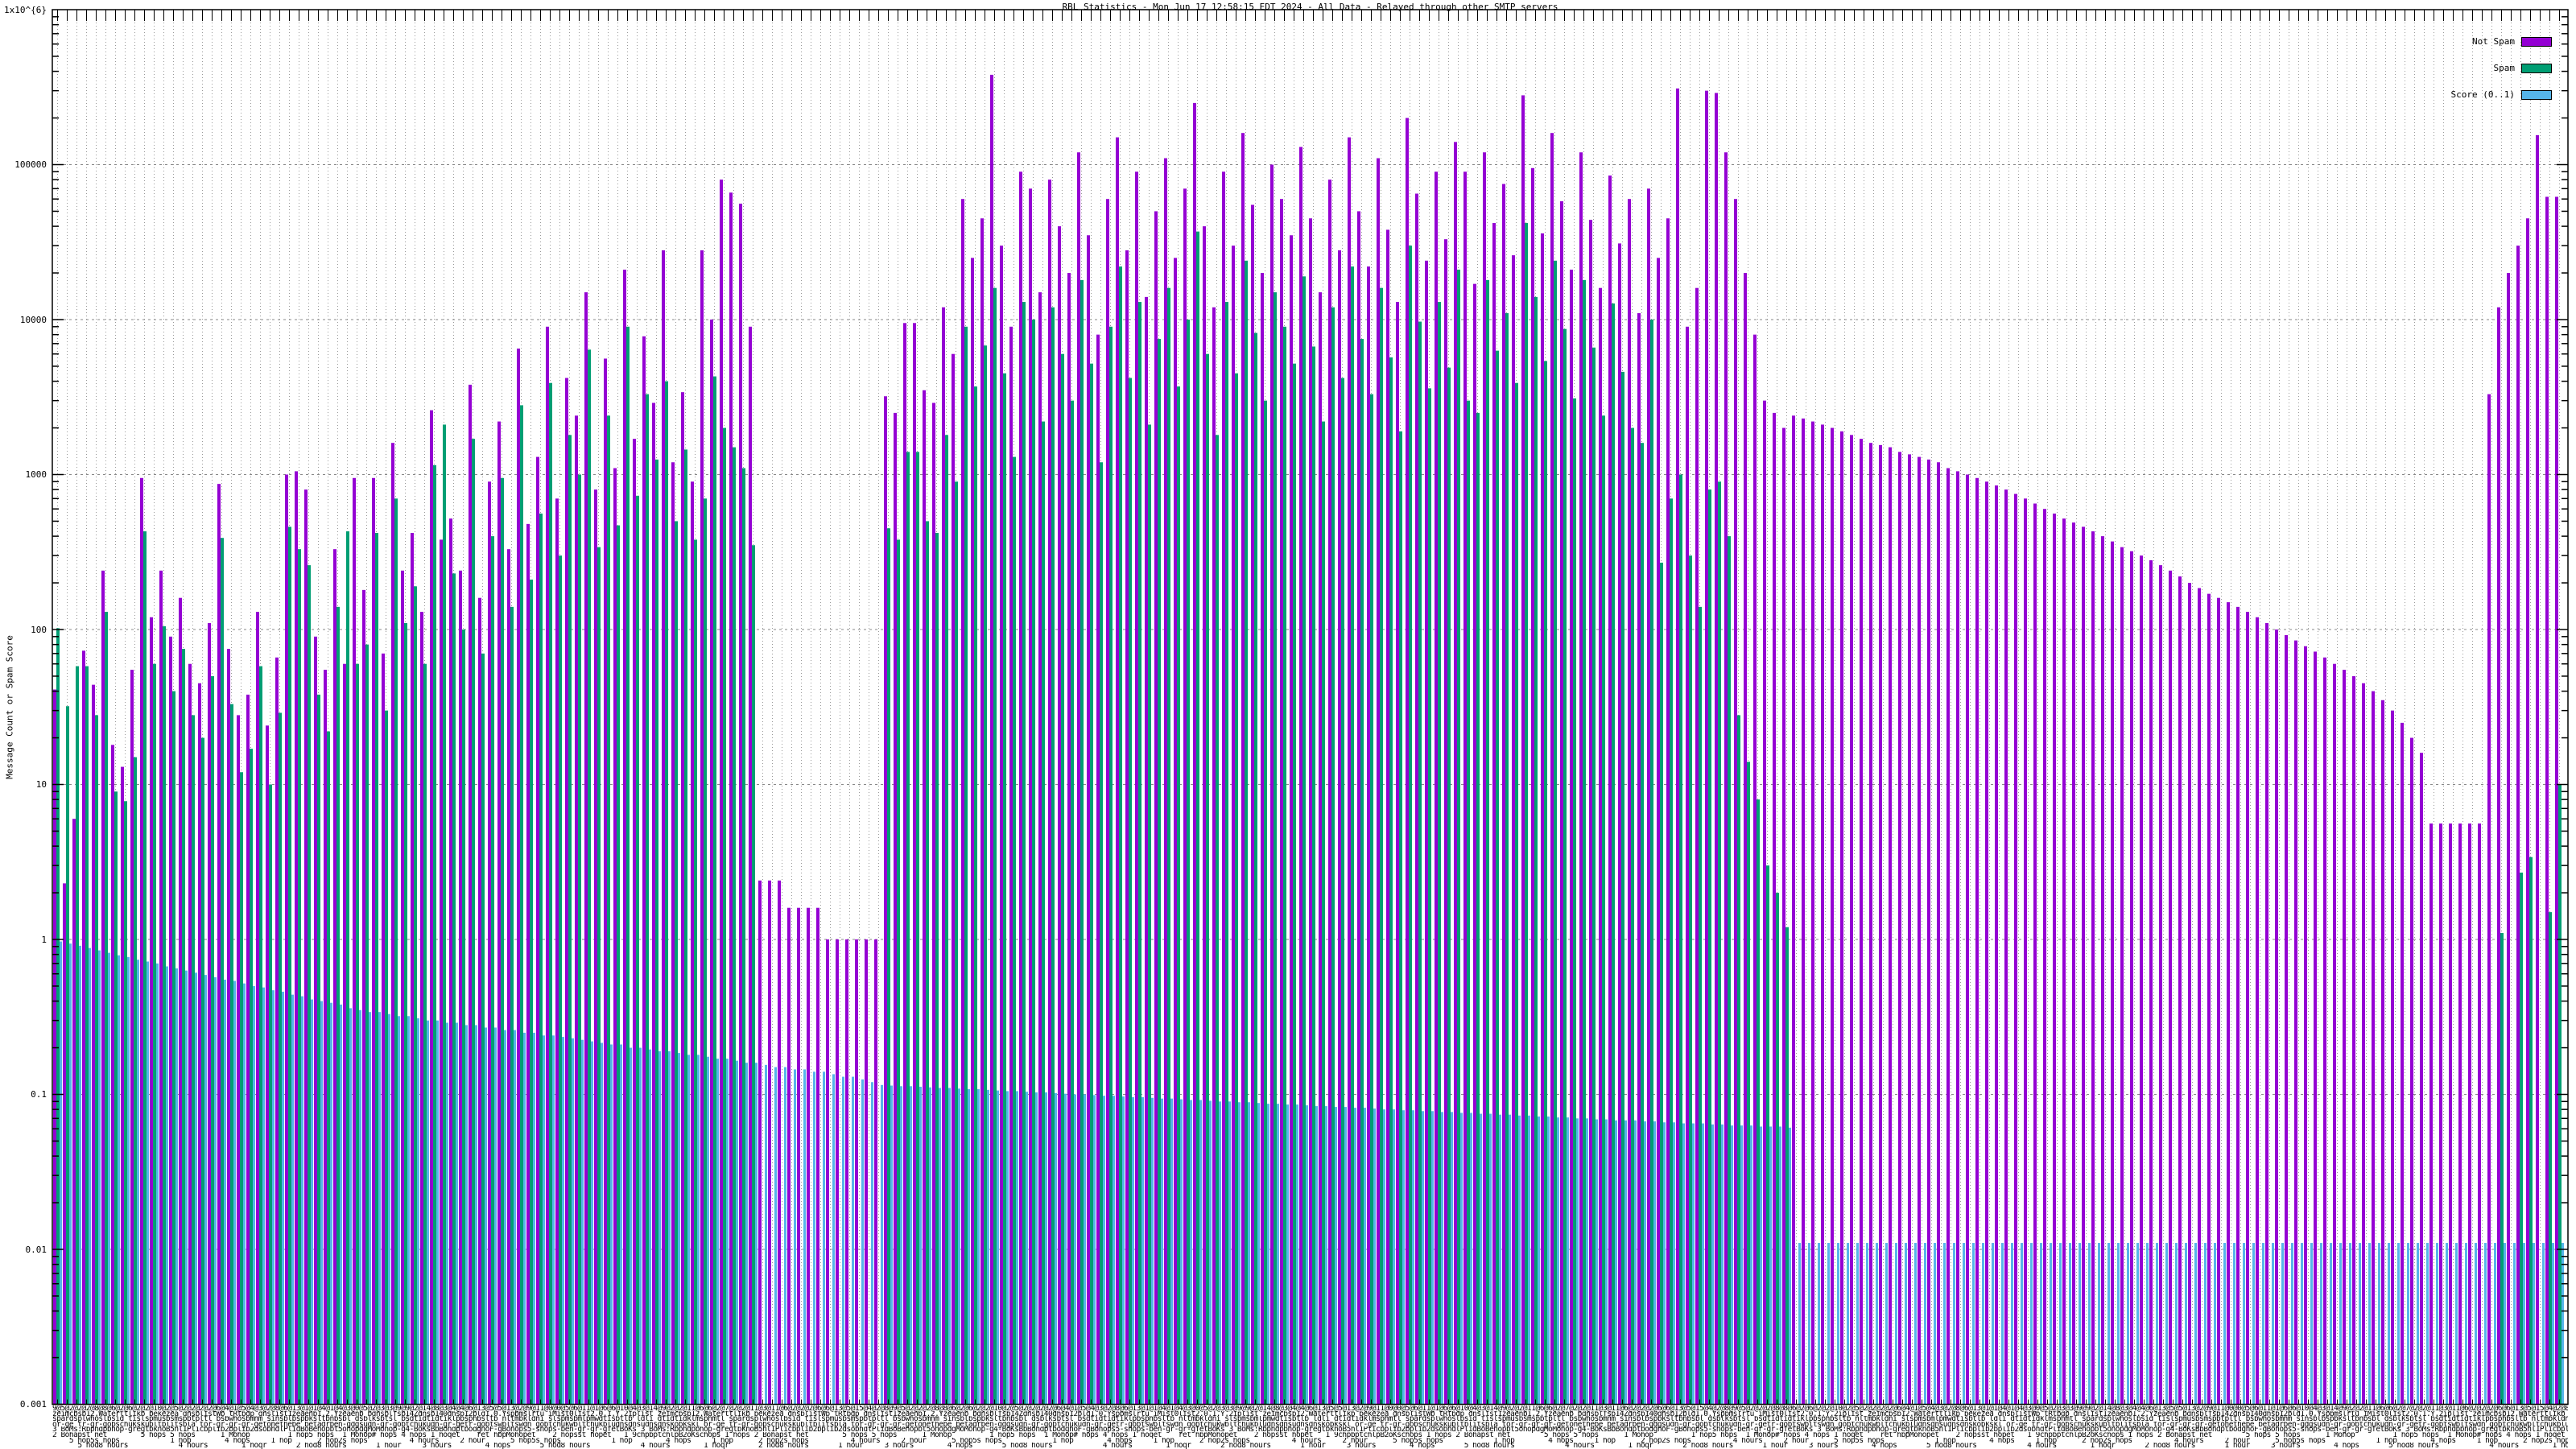  Describe the element at coordinates (2482, 94) in the screenshot. I see `legend-label-score: Score (0..1)` at that location.